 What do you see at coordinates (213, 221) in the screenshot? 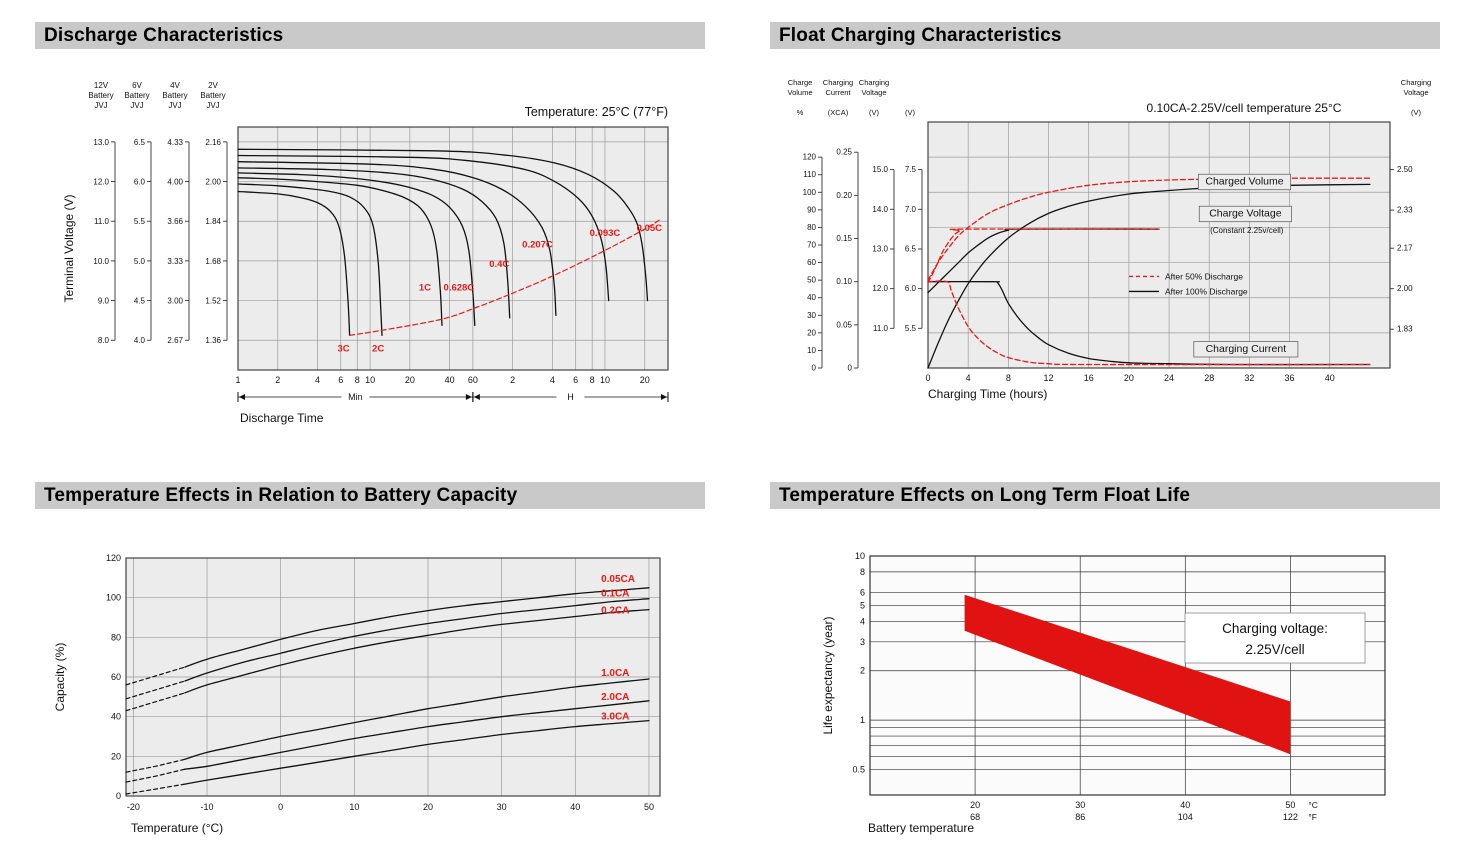
I see `svg-text: 1.84` at bounding box center [213, 221].